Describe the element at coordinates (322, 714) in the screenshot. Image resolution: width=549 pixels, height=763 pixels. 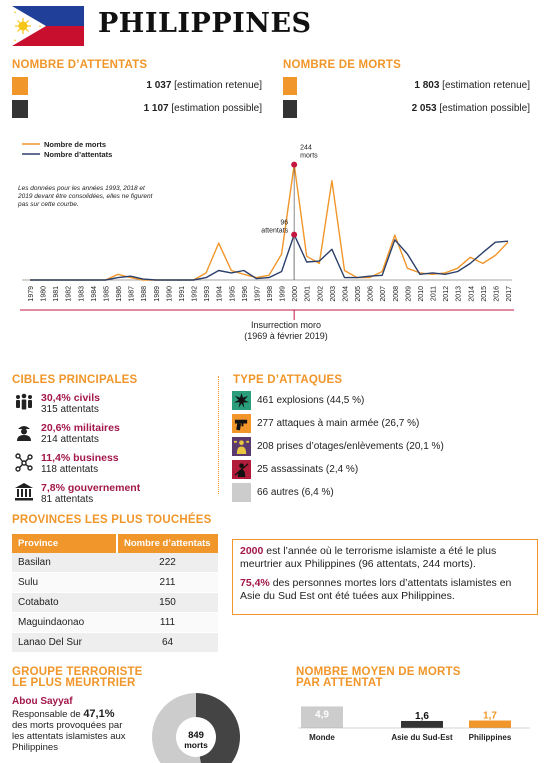
I see `bar-value-label: 4,9` at that location.